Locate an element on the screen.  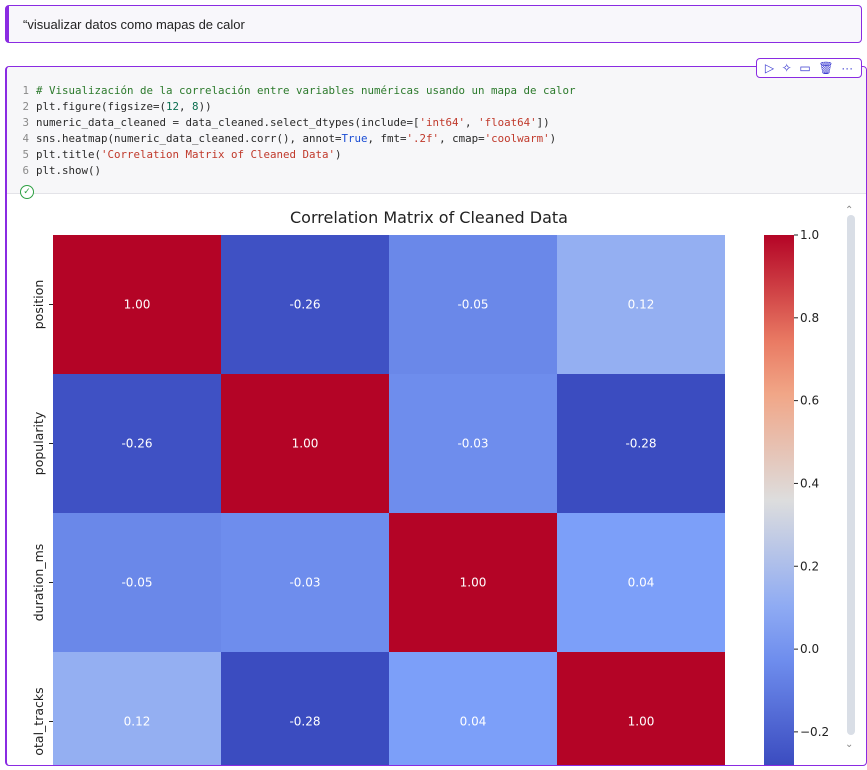
colorbar-tick-label: 0.4 is located at coordinates (809, 483).